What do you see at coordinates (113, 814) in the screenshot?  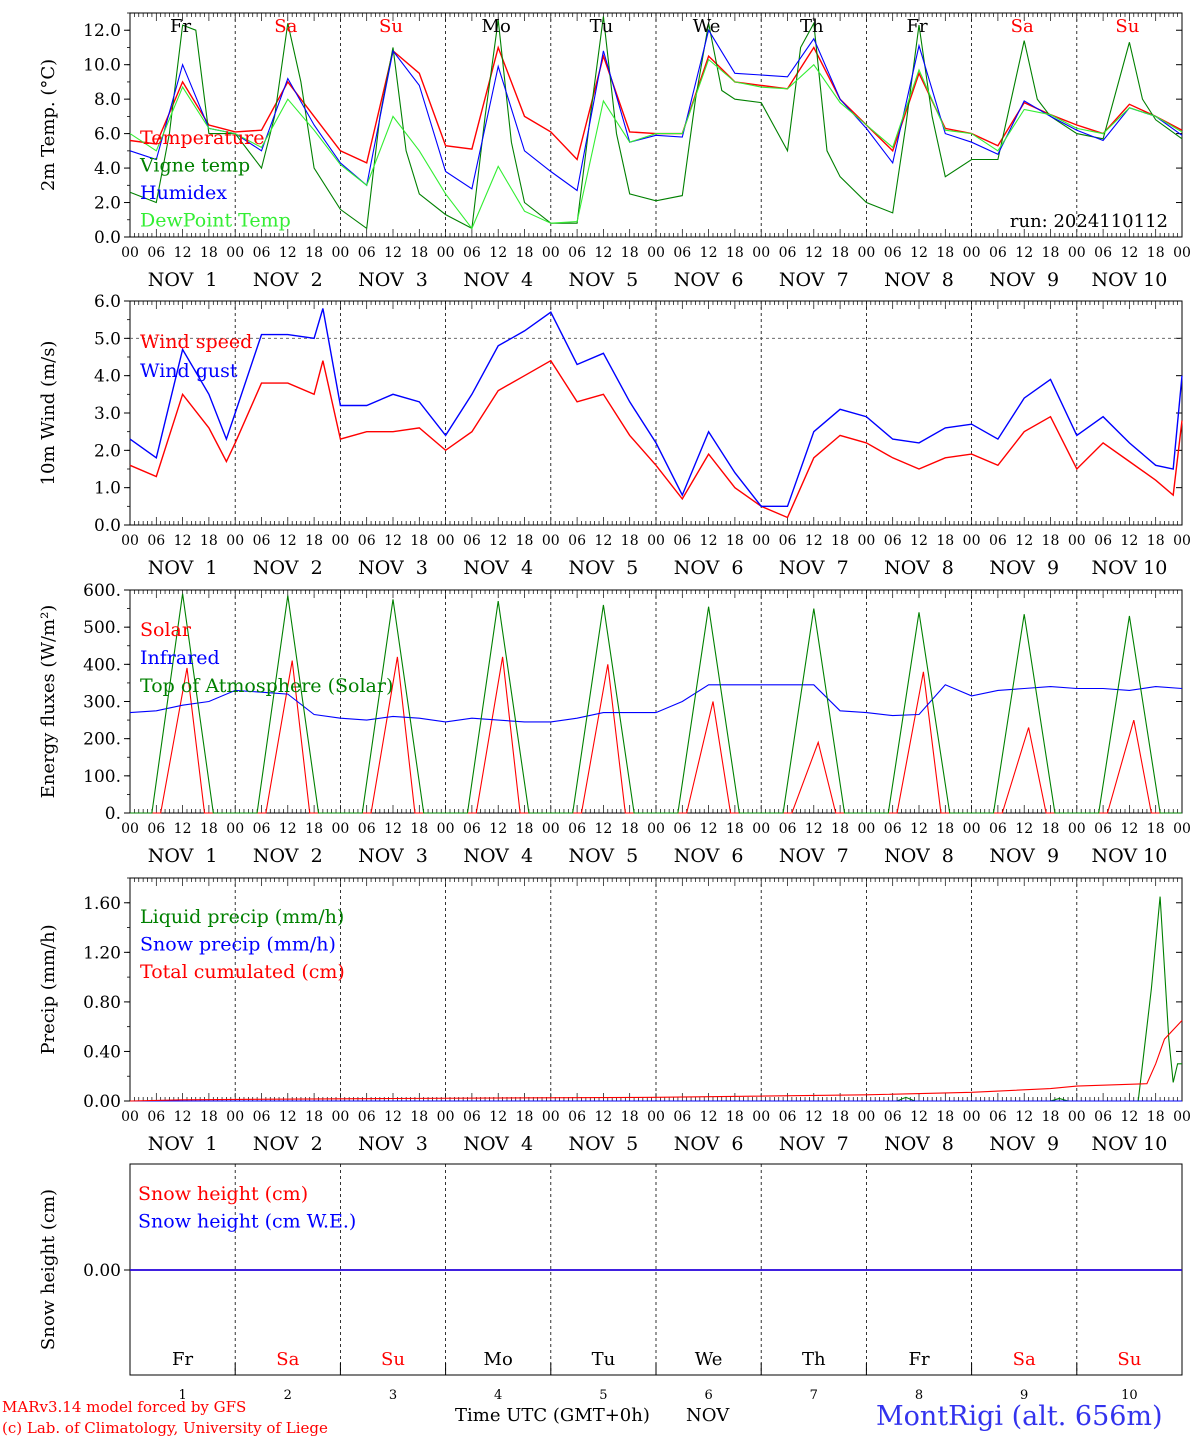 I see `y-tick-label: 0.` at bounding box center [113, 814].